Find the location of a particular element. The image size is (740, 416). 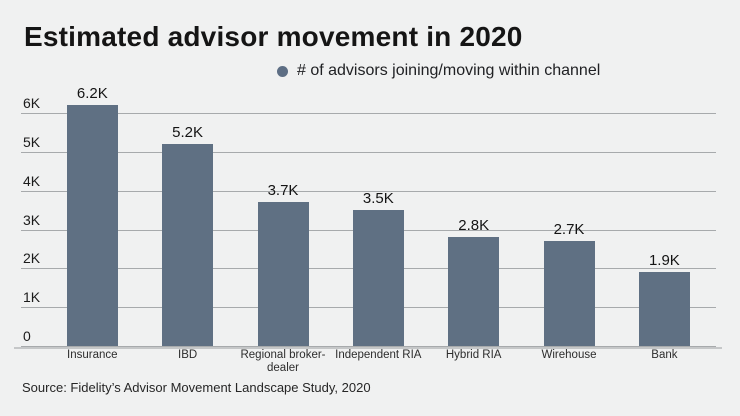

y-tick-label: 5K is located at coordinates (32, 141).